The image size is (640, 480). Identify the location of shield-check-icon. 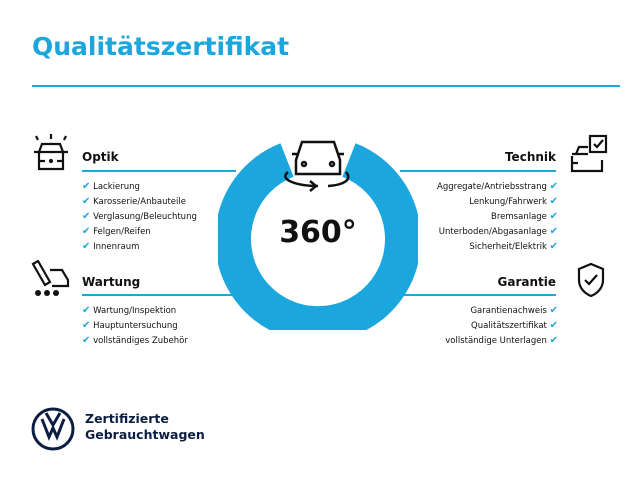
(591, 280).